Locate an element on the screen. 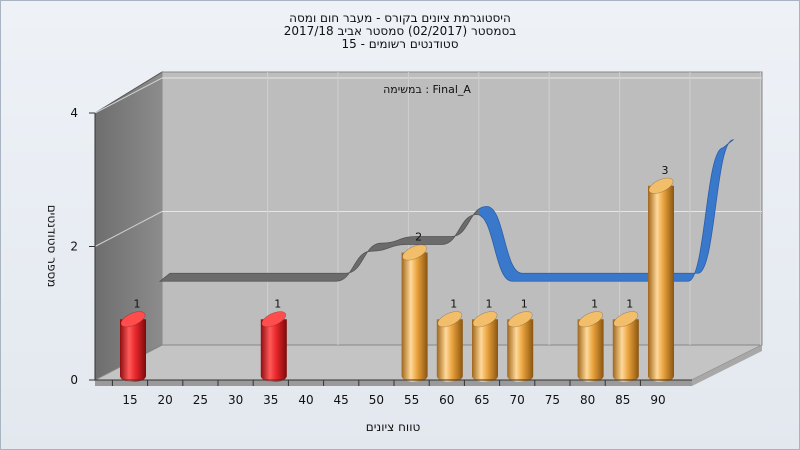 Image resolution: width=800 pixels, height=450 pixels. chart-subtitle: במשימה : Final_A is located at coordinates (427, 89).